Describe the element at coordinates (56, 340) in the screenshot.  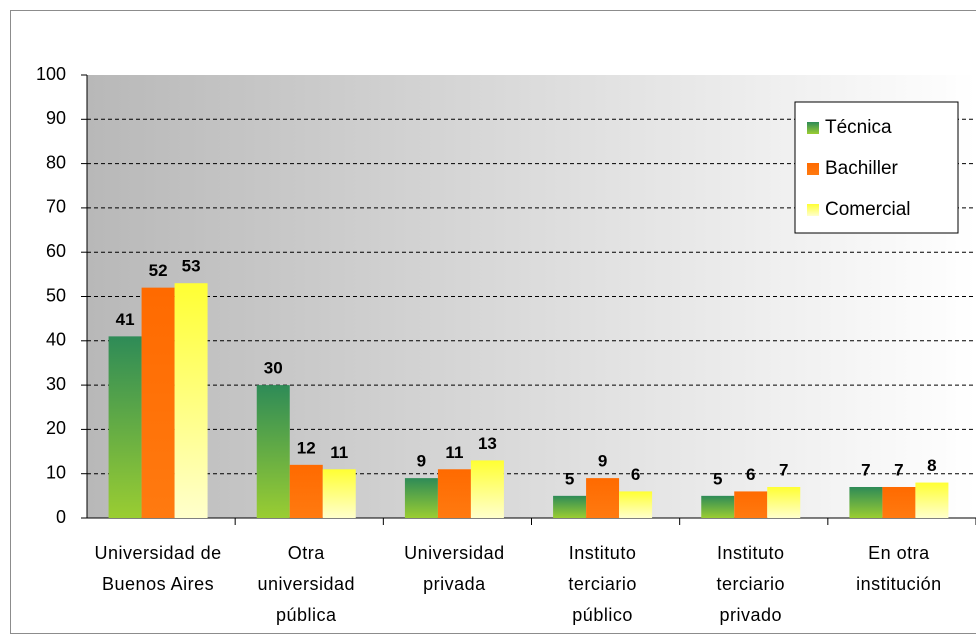
I see `y-tick-label: 40` at that location.